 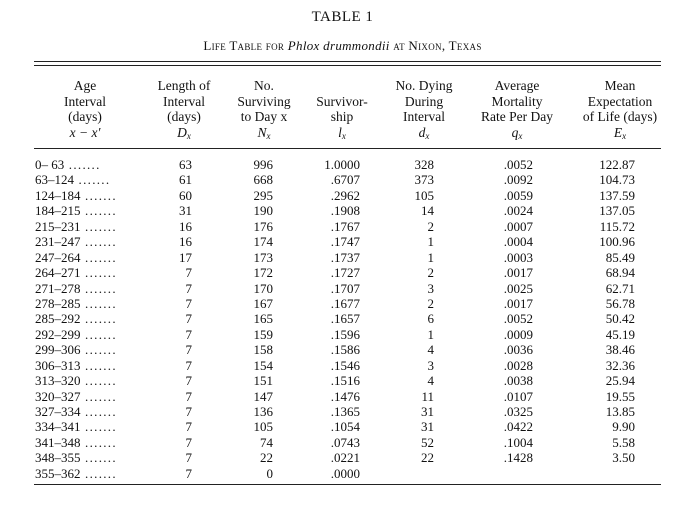 What do you see at coordinates (518, 396) in the screenshot?
I see `cell-mortality: .0107` at bounding box center [518, 396].